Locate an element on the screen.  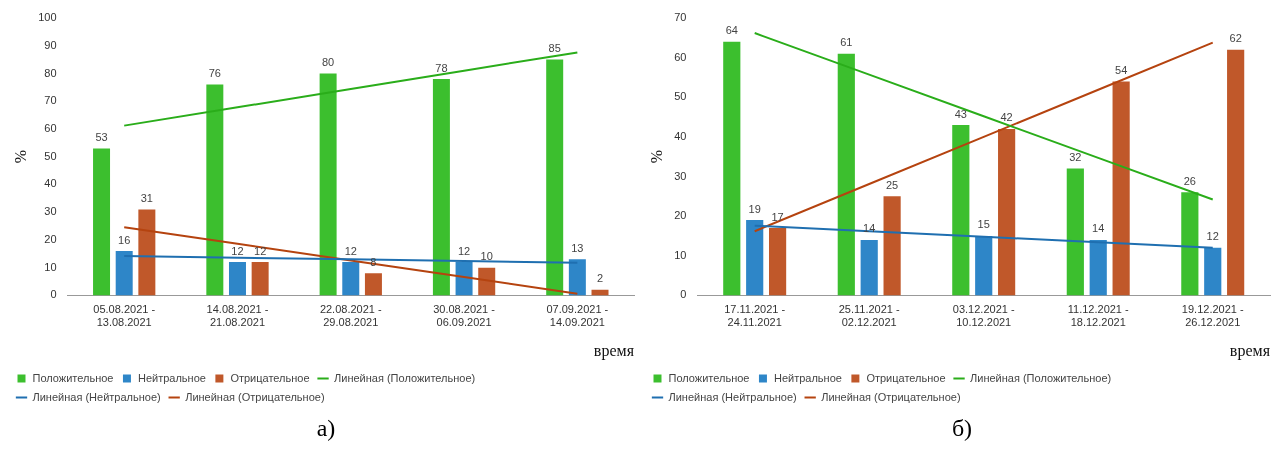
x-tick-label: 14.08.2021 - 21.08.2021 is located at coordinates (237, 316).